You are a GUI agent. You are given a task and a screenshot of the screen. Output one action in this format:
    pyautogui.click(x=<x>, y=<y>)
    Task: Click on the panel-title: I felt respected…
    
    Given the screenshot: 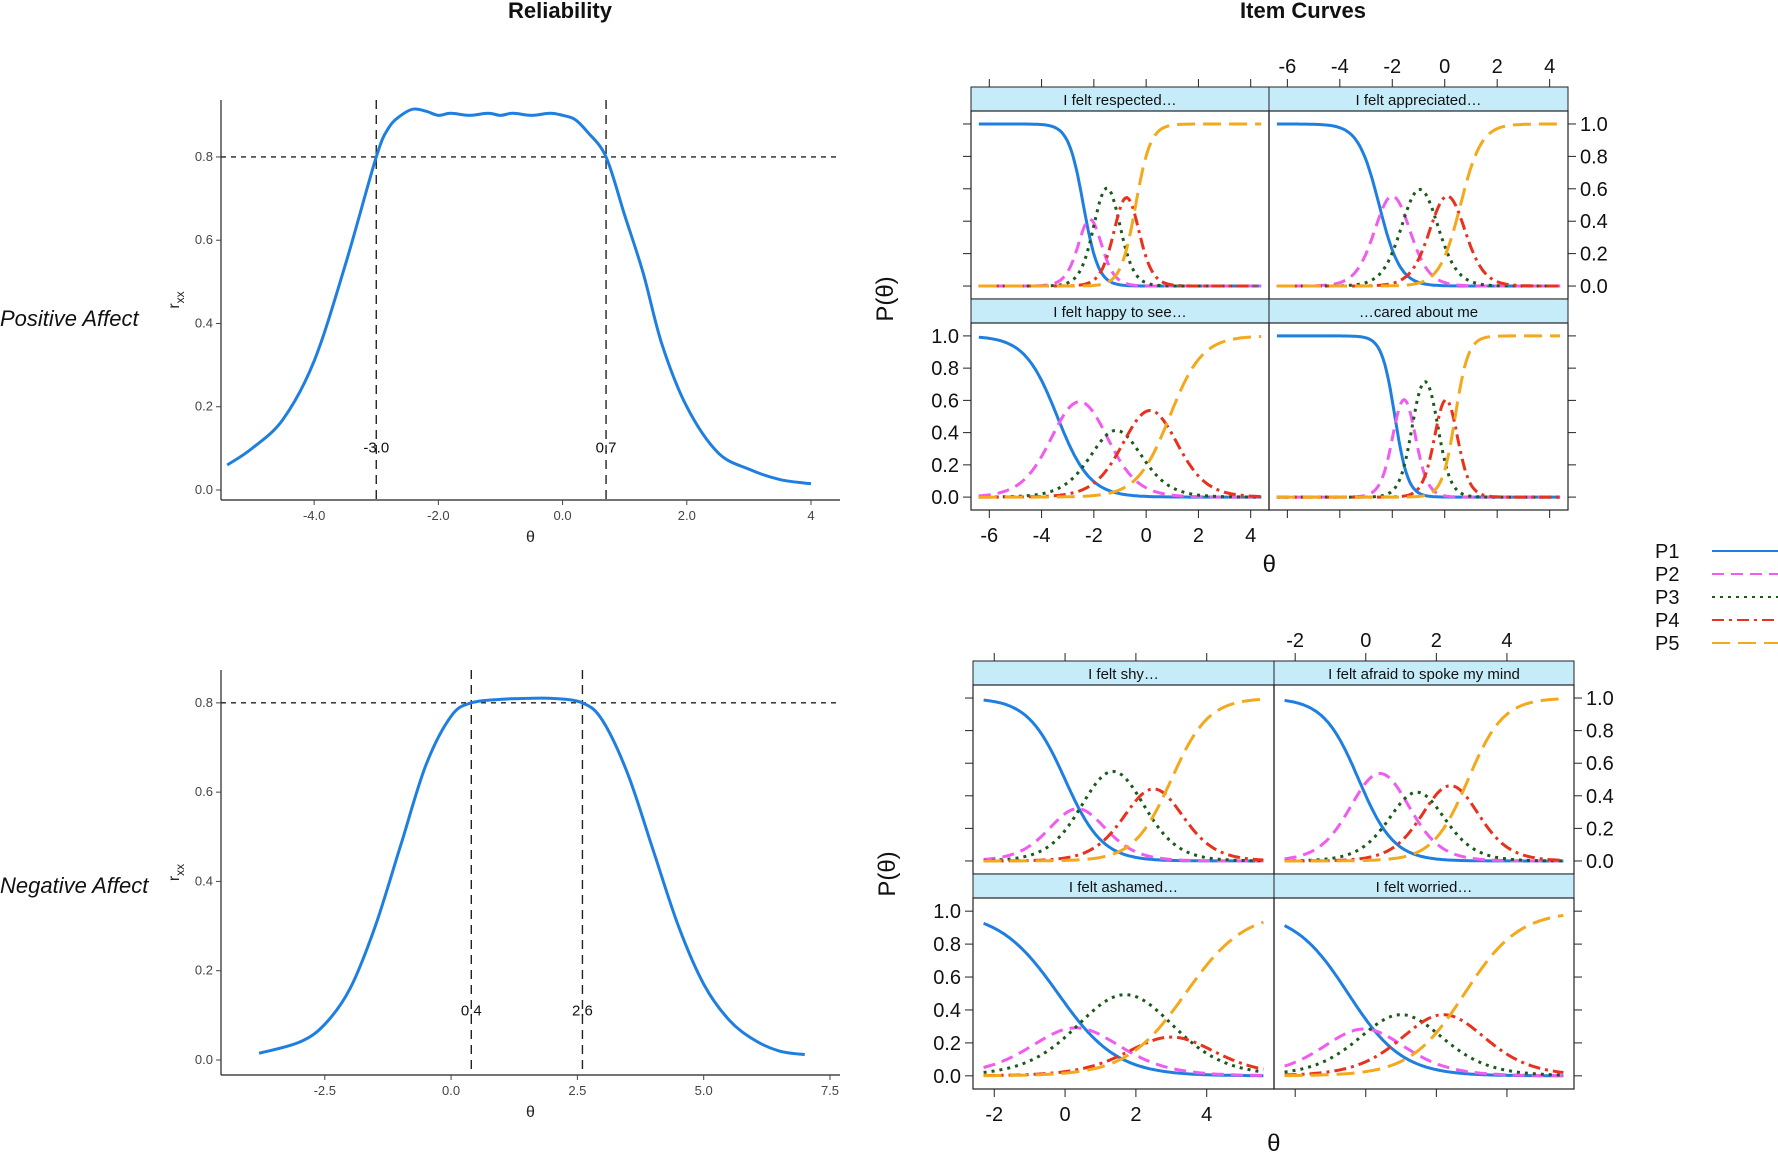 What is the action you would take?
    pyautogui.click(x=1119, y=100)
    